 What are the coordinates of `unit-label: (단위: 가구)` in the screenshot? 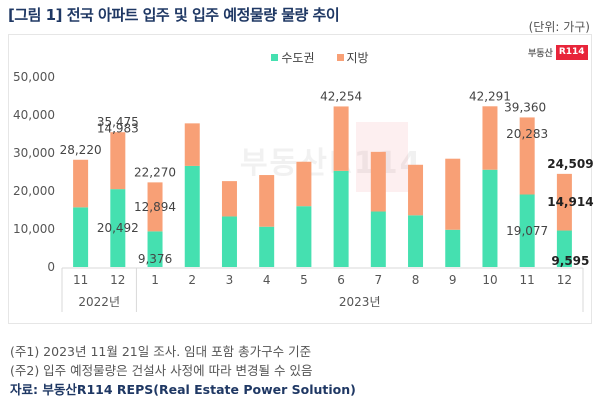 It's located at (559, 27).